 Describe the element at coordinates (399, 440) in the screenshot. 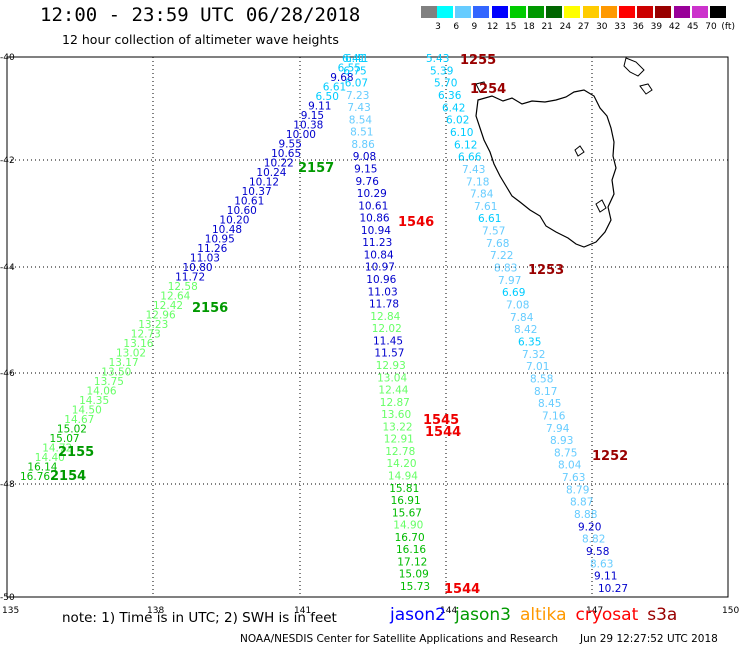

I see `swh-label-track-b: 12.91` at that location.